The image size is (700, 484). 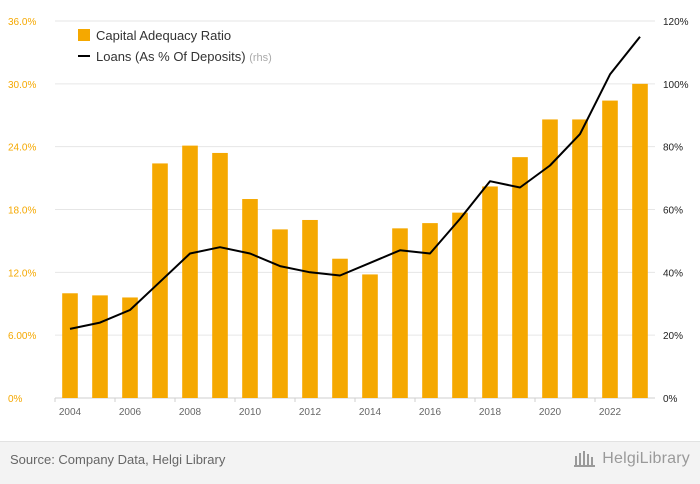 I want to click on y-left-tick-label: 0%, so click(x=15, y=399).